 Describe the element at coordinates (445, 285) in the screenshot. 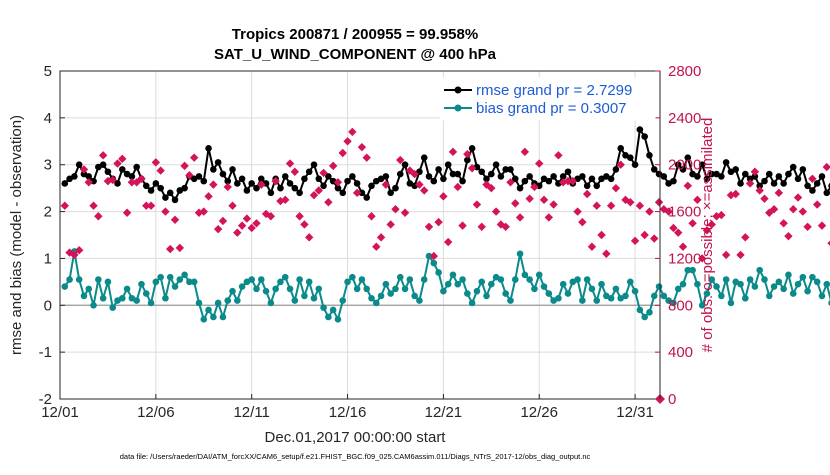

I see `bias-series` at that location.